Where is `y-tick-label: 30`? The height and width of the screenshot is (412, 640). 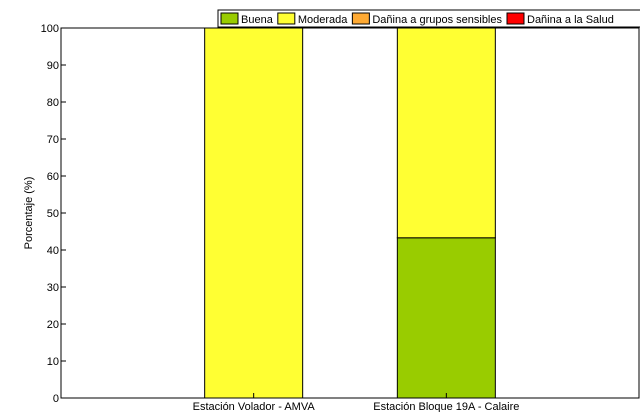
y-tick-label: 30 is located at coordinates (53, 288).